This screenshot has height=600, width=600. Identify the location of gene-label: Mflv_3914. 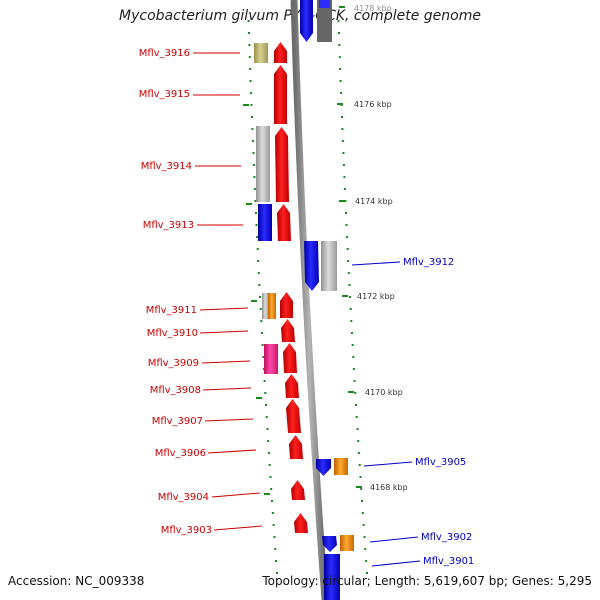
(166, 166).